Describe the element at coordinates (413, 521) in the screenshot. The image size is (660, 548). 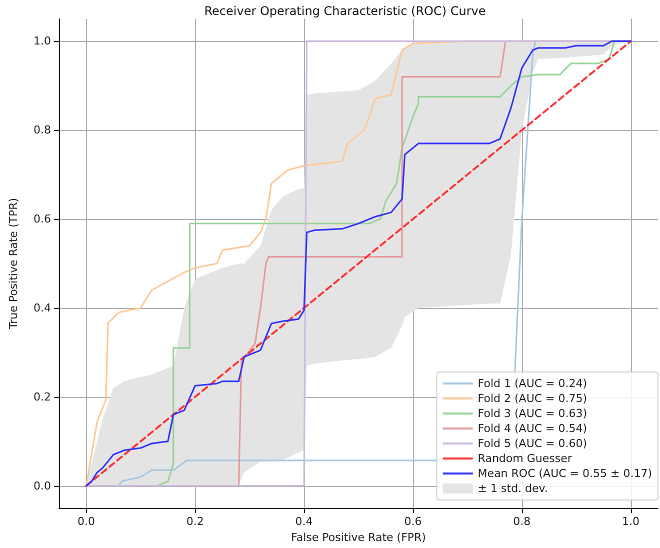
I see `x-tick-label: 0.6` at that location.